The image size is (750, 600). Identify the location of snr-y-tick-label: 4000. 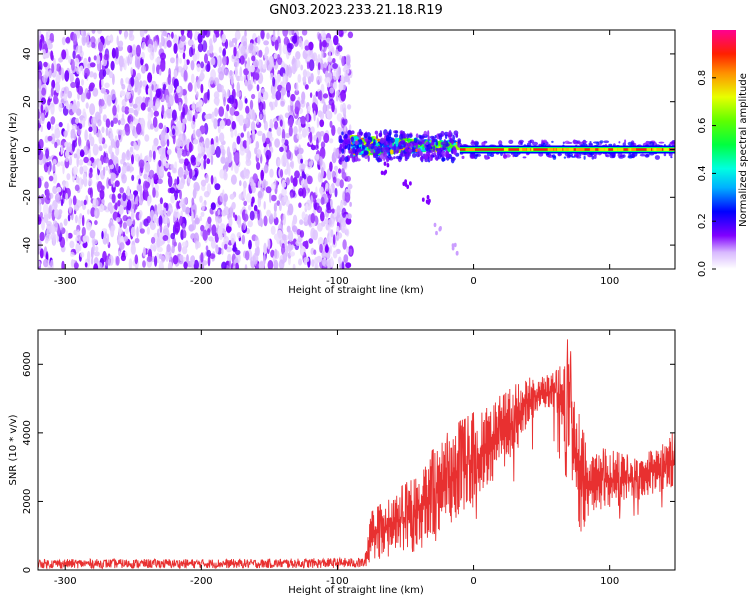
(27, 432).